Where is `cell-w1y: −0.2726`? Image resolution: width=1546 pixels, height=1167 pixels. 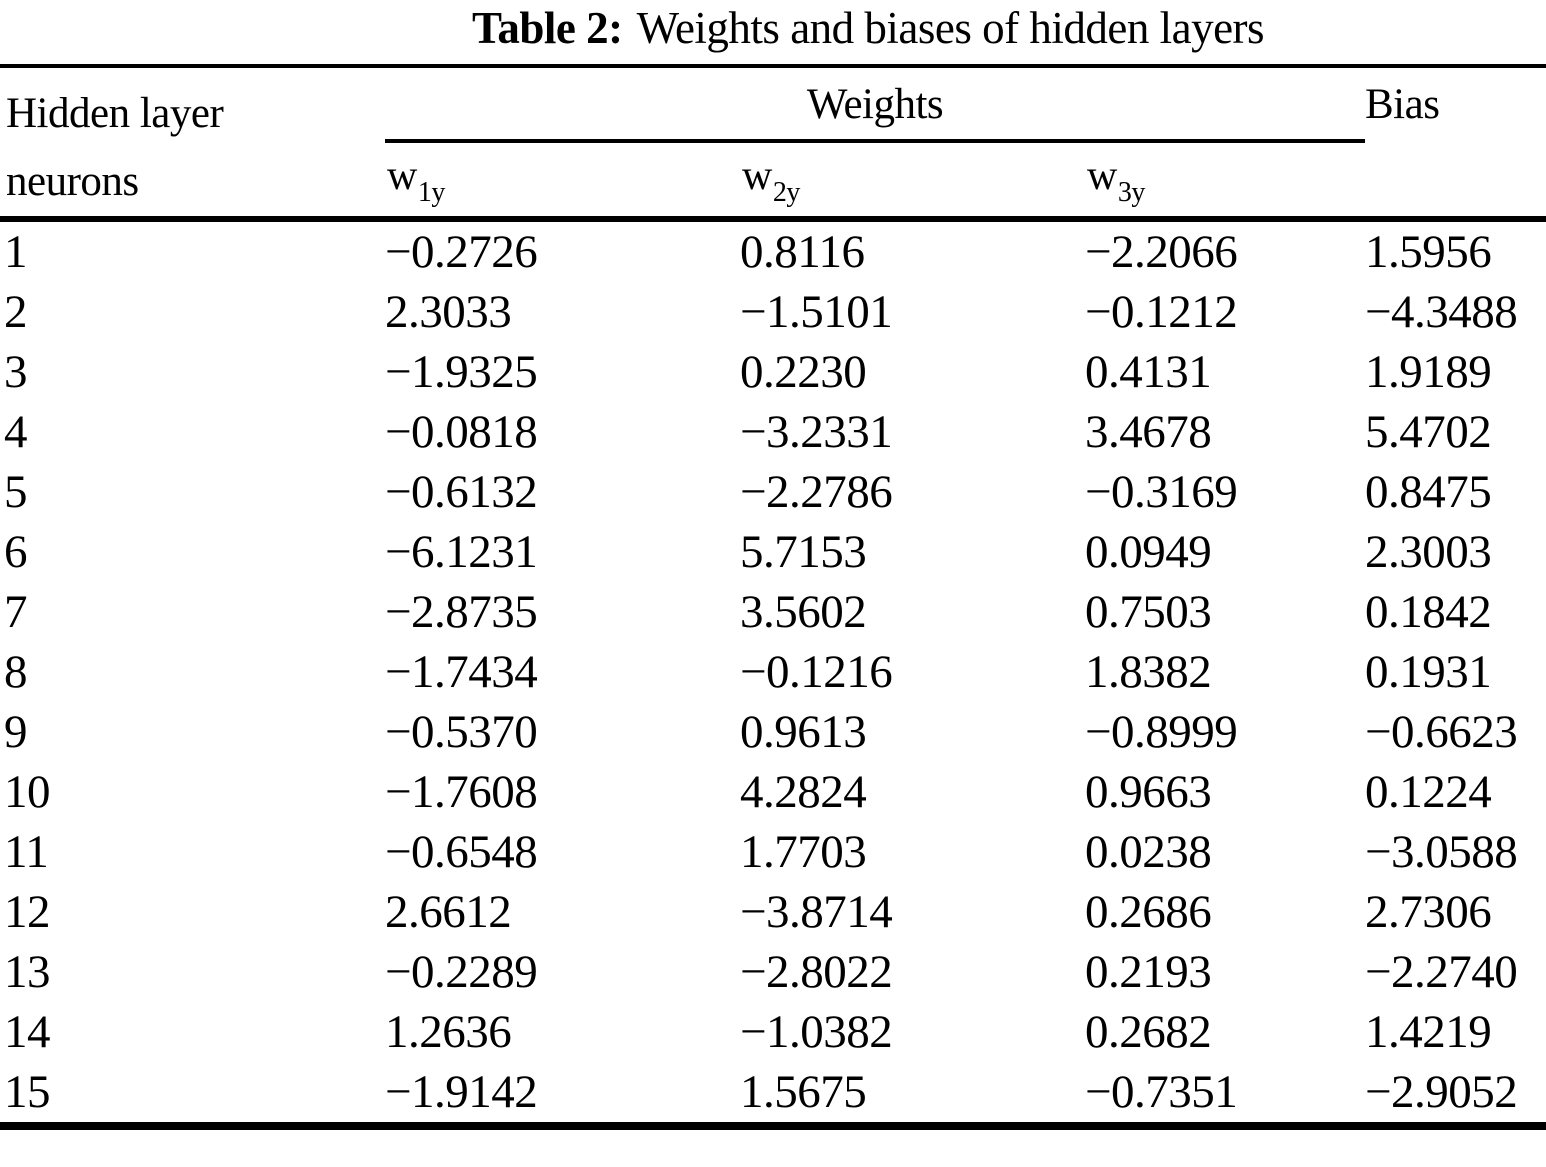 cell-w1y: −0.2726 is located at coordinates (562, 249).